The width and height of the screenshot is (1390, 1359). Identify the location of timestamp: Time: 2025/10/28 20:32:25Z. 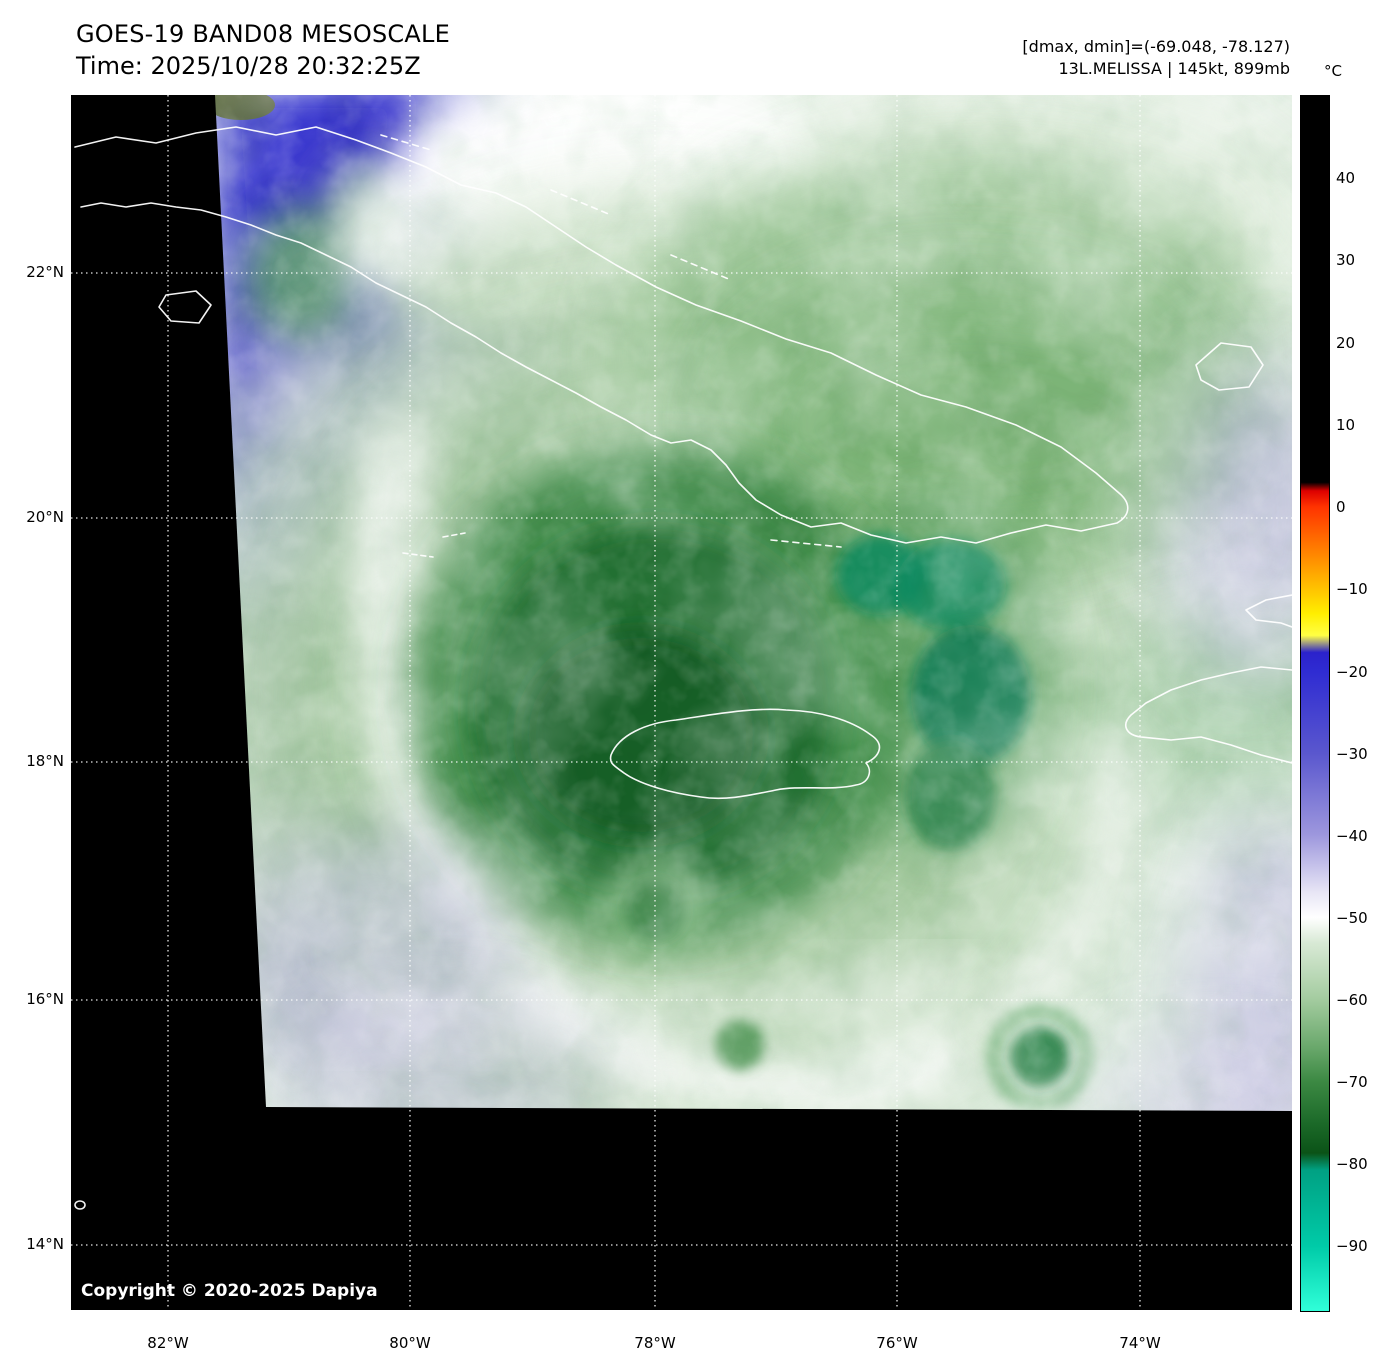
(248, 66).